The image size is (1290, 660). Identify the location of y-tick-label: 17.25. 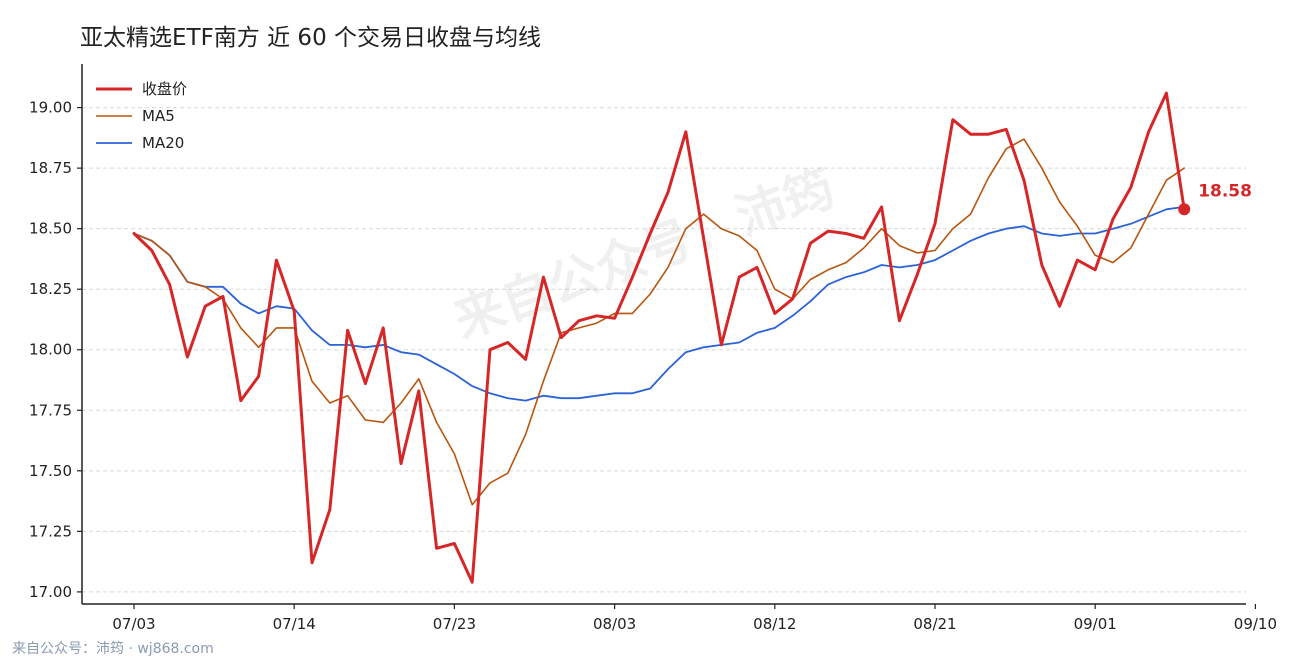
(50, 531).